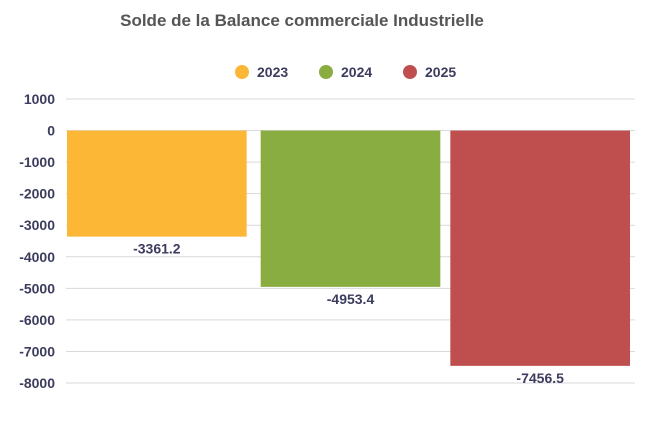 This screenshot has height=432, width=650. I want to click on legend-label: 2025, so click(440, 72).